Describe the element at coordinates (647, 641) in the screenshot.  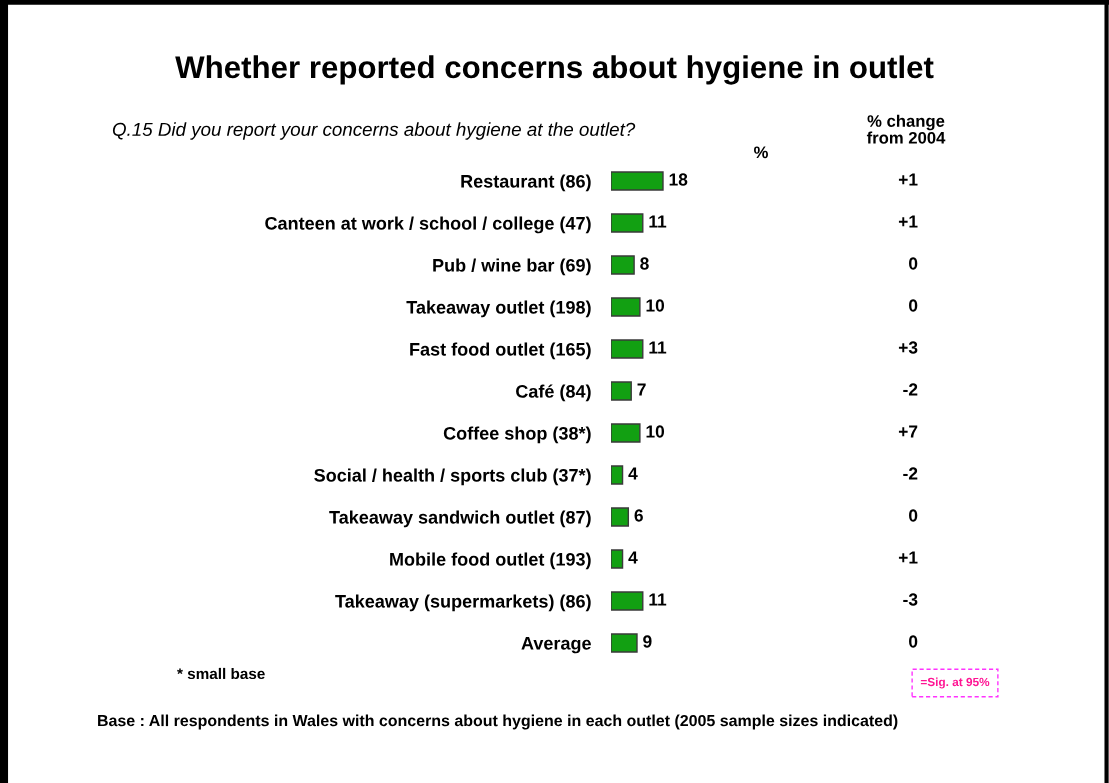
I see `data-label: 9` at that location.